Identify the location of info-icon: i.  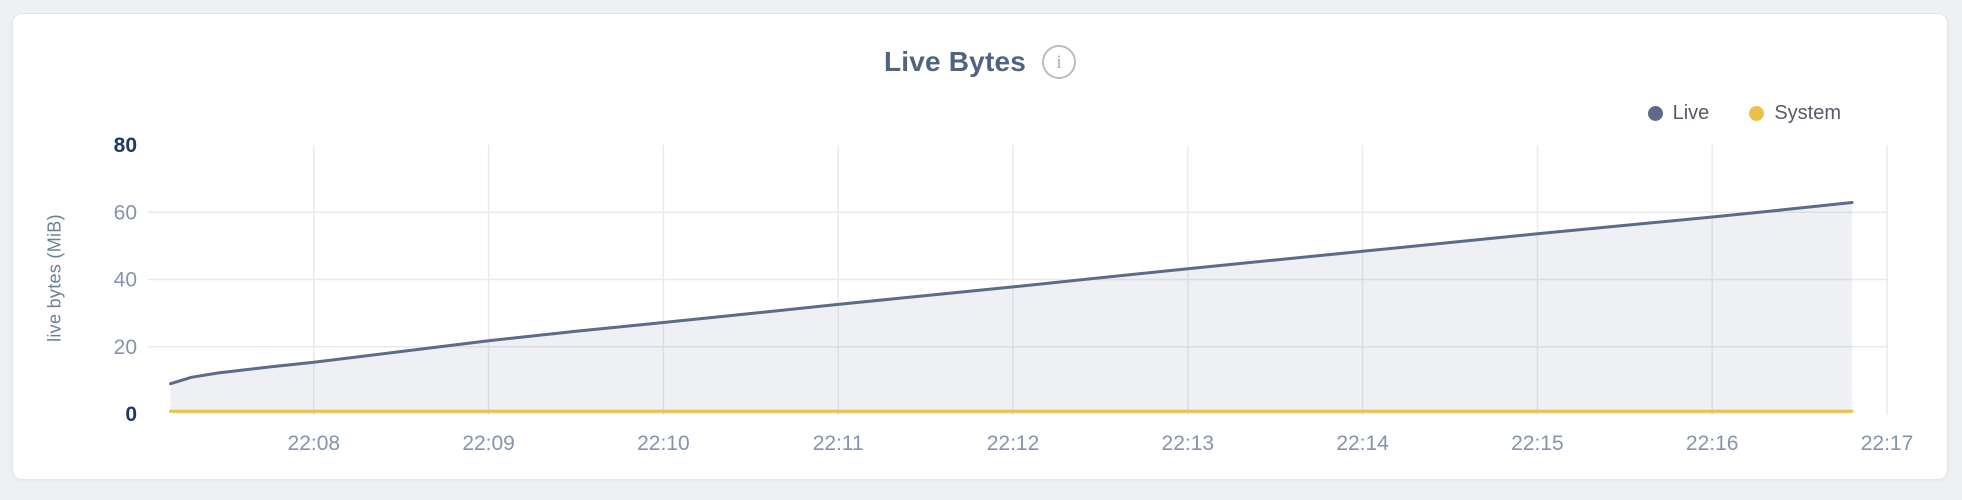
(1059, 62).